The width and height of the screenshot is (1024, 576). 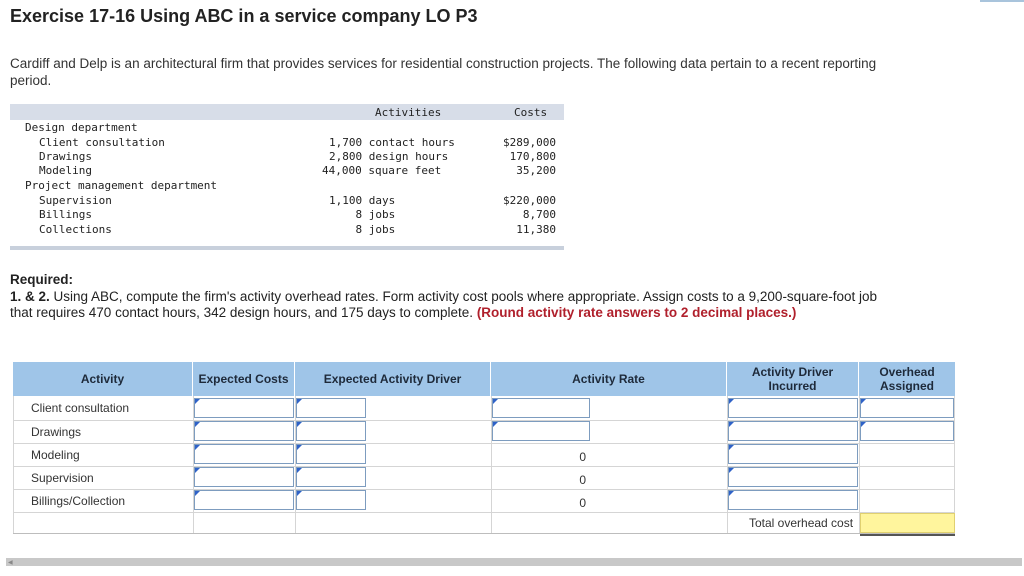 I want to click on data-row-driver: 2,800 design hours, so click(x=389, y=156).